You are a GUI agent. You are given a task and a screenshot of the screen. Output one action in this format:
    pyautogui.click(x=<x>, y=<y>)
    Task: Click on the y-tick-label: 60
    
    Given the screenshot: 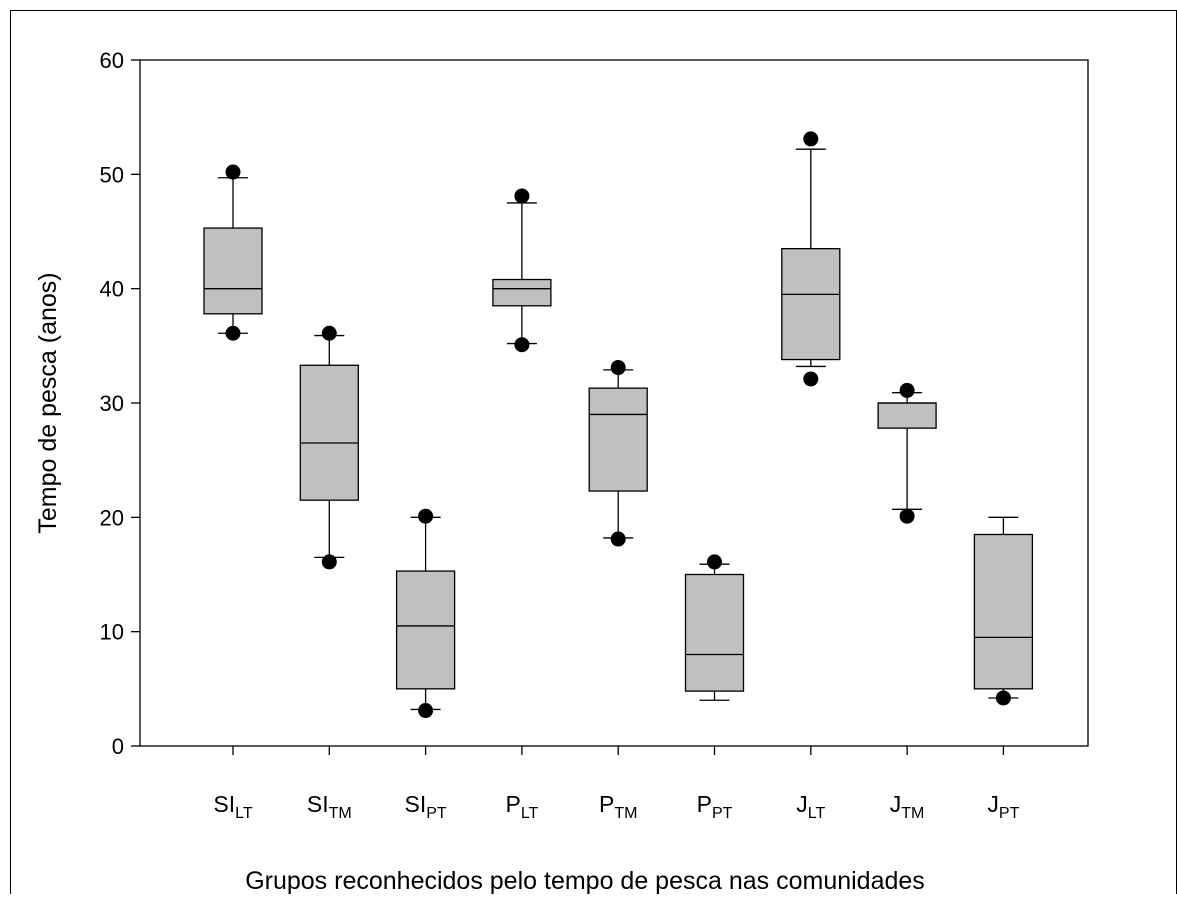 What is the action you would take?
    pyautogui.click(x=112, y=60)
    